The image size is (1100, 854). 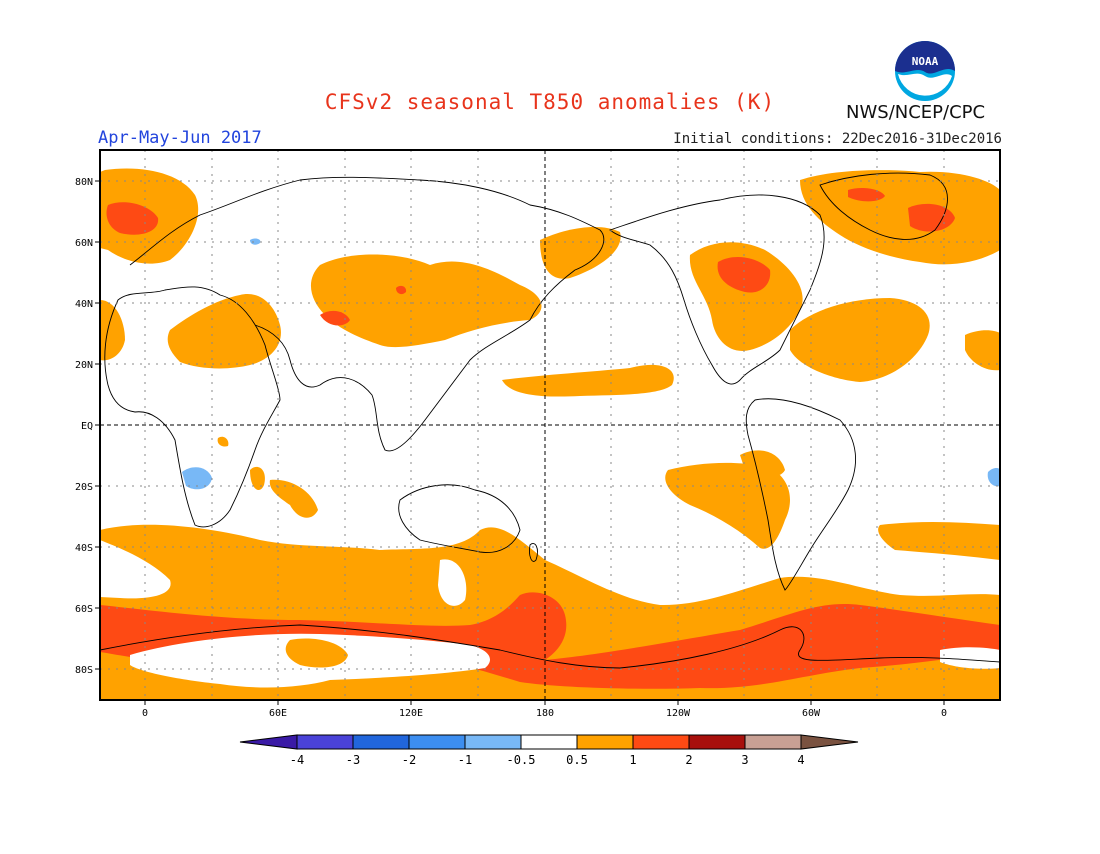 What do you see at coordinates (452, 582) in the screenshot?
I see `anom-region-indian-gap` at bounding box center [452, 582].